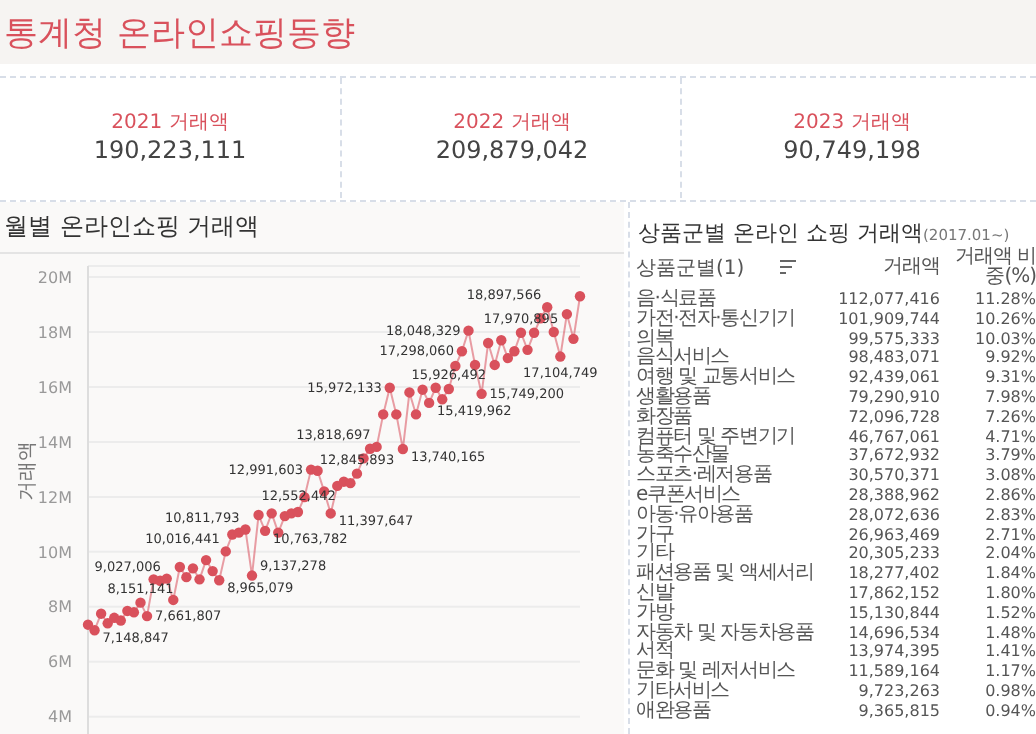  I want to click on data-label: 4.71%, so click(1009, 437).